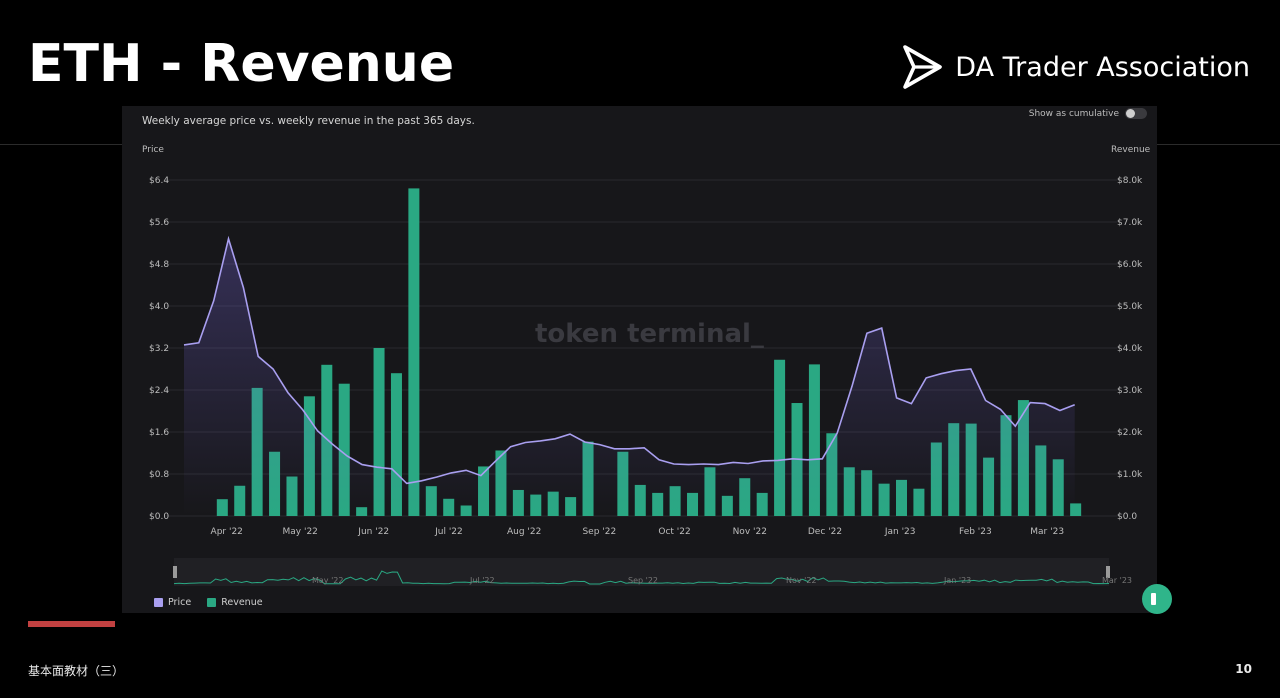 This screenshot has width=1280, height=698. What do you see at coordinates (1130, 181) in the screenshot?
I see `right-tick-label: $8.0k` at bounding box center [1130, 181].